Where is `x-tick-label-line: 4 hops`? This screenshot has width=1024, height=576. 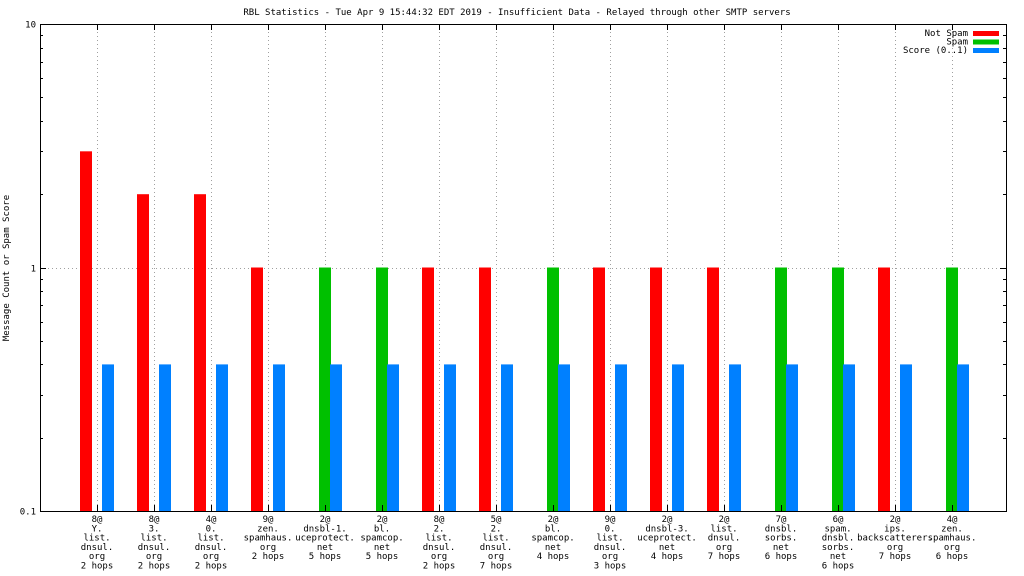 x-tick-label-line: 4 hops is located at coordinates (667, 557).